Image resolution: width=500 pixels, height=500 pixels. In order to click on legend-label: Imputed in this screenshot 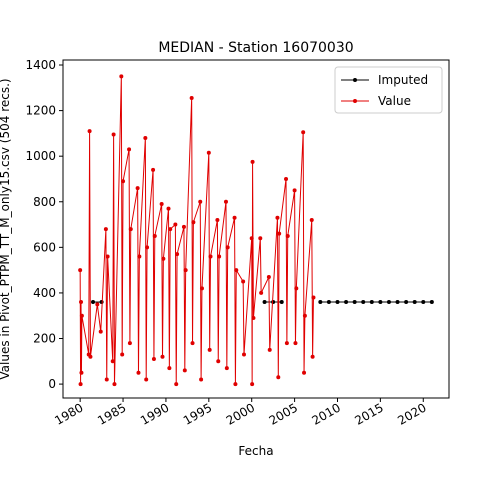, I will do `click(403, 80)`.